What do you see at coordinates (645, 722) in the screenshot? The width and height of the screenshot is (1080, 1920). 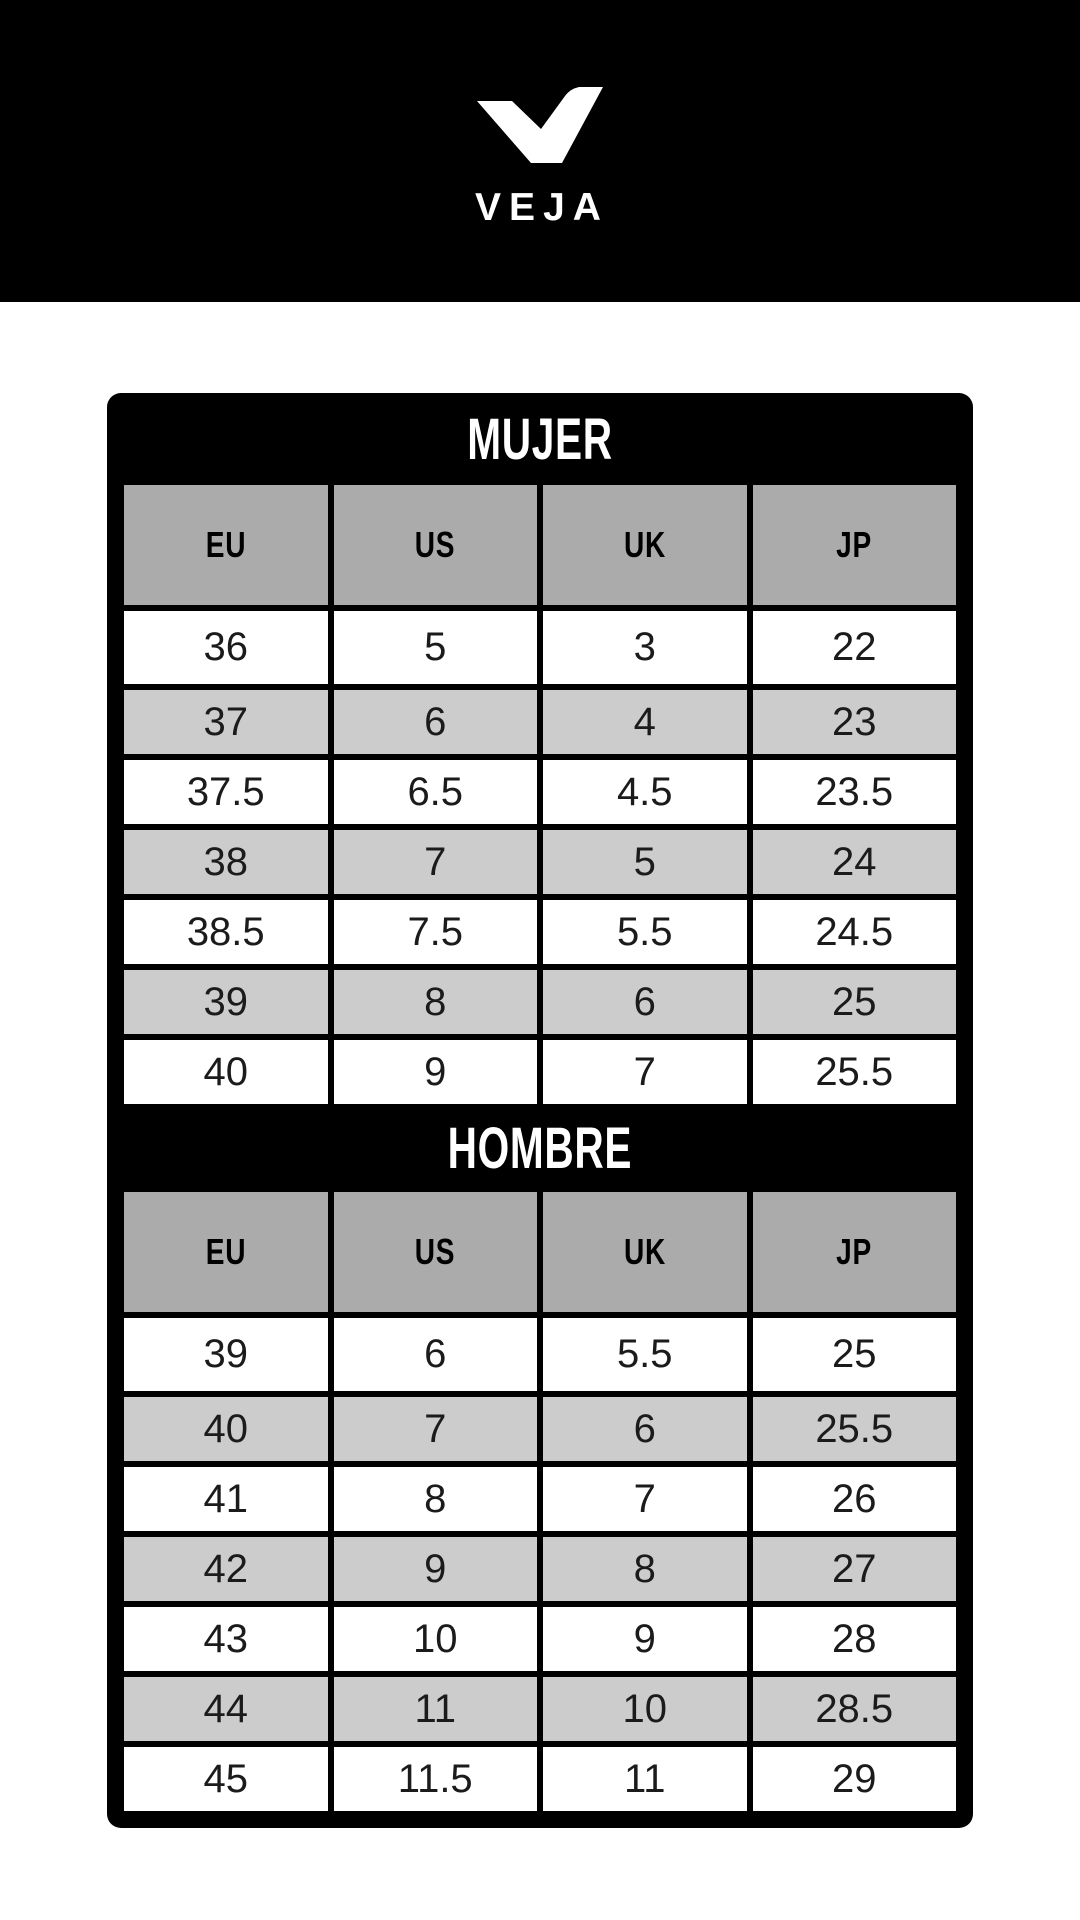 I see `size-cell: 4` at bounding box center [645, 722].